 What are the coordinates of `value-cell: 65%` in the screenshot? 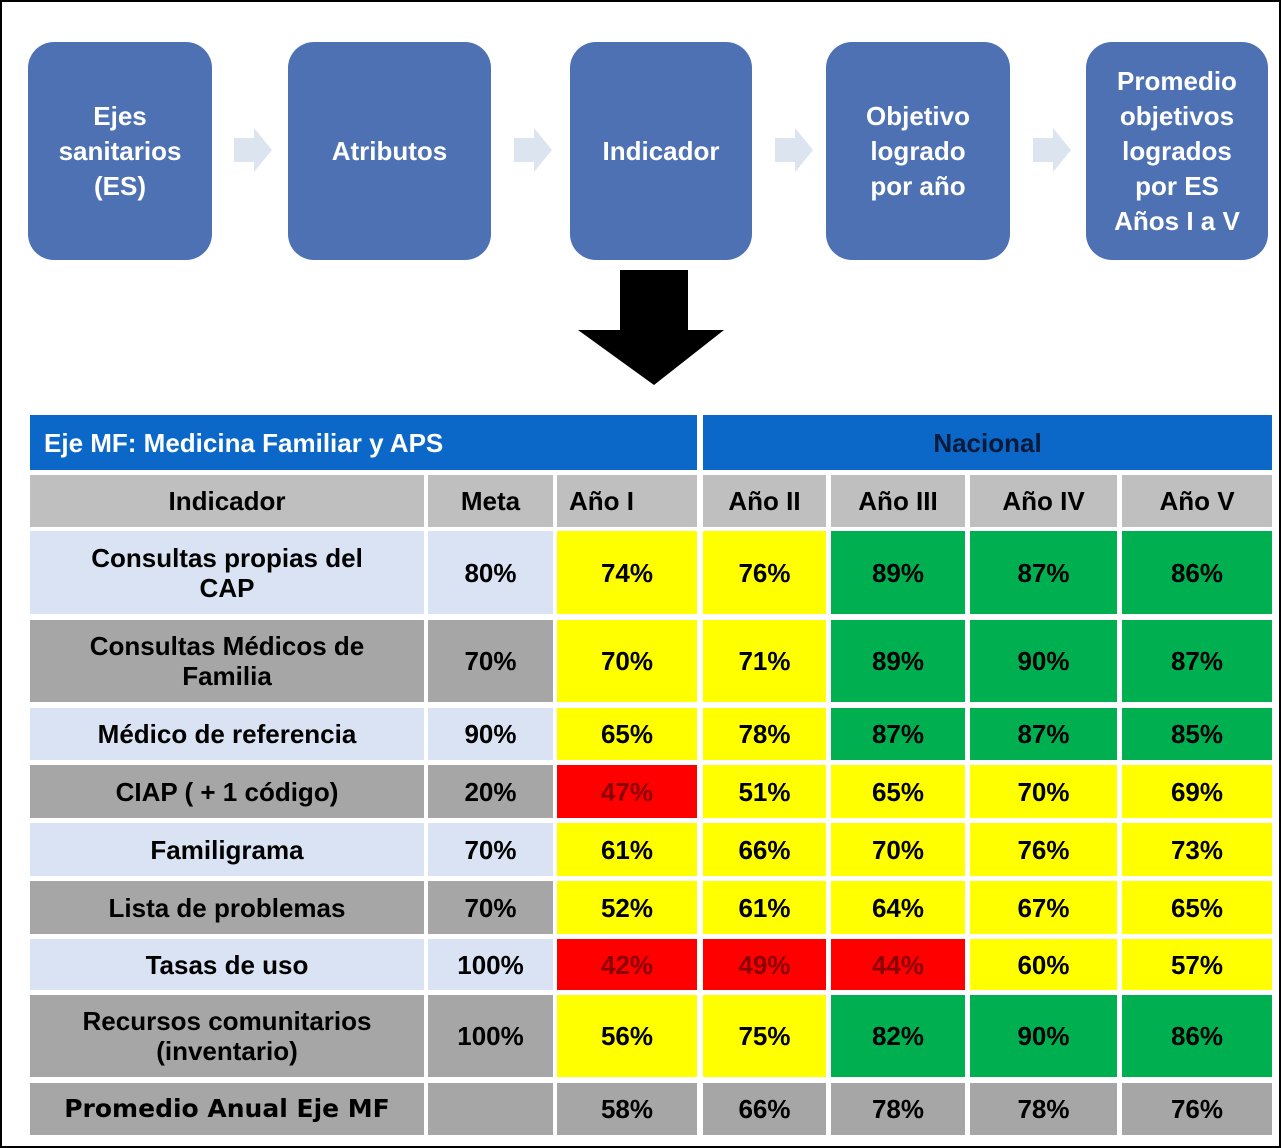 It's located at (898, 791).